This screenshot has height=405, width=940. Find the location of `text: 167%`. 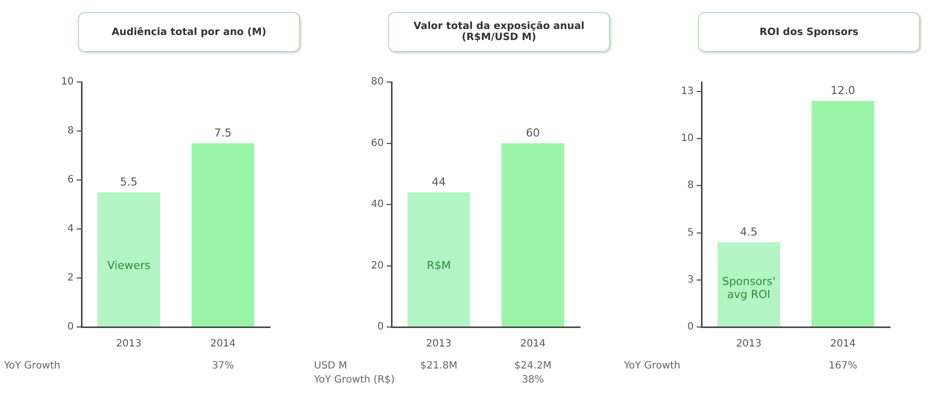

text: 167% is located at coordinates (843, 366).